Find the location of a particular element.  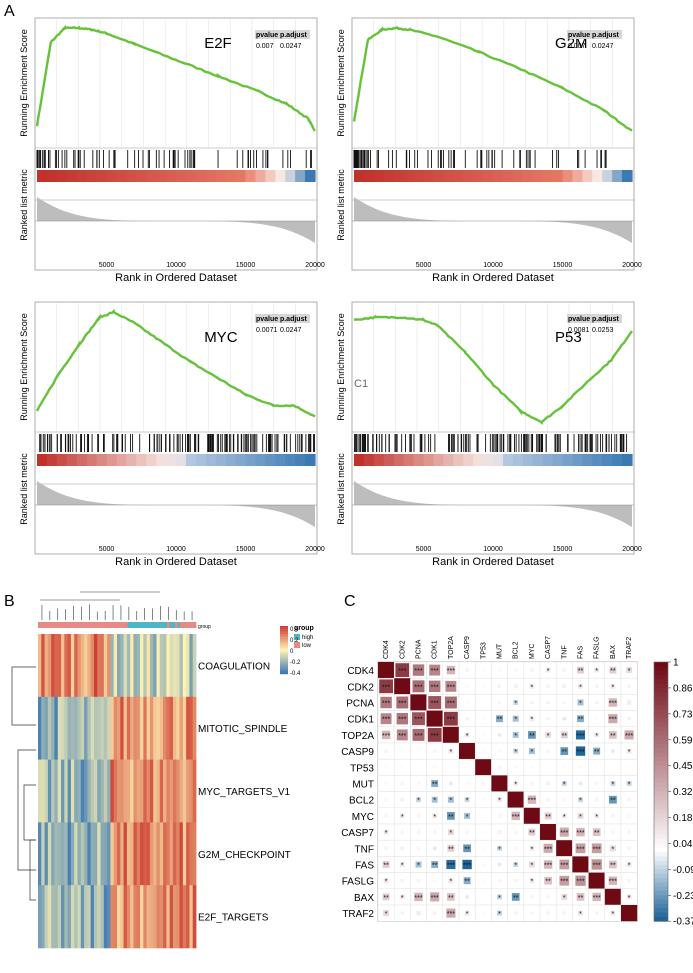

row-gene-label: FAS is located at coordinates (364, 866).